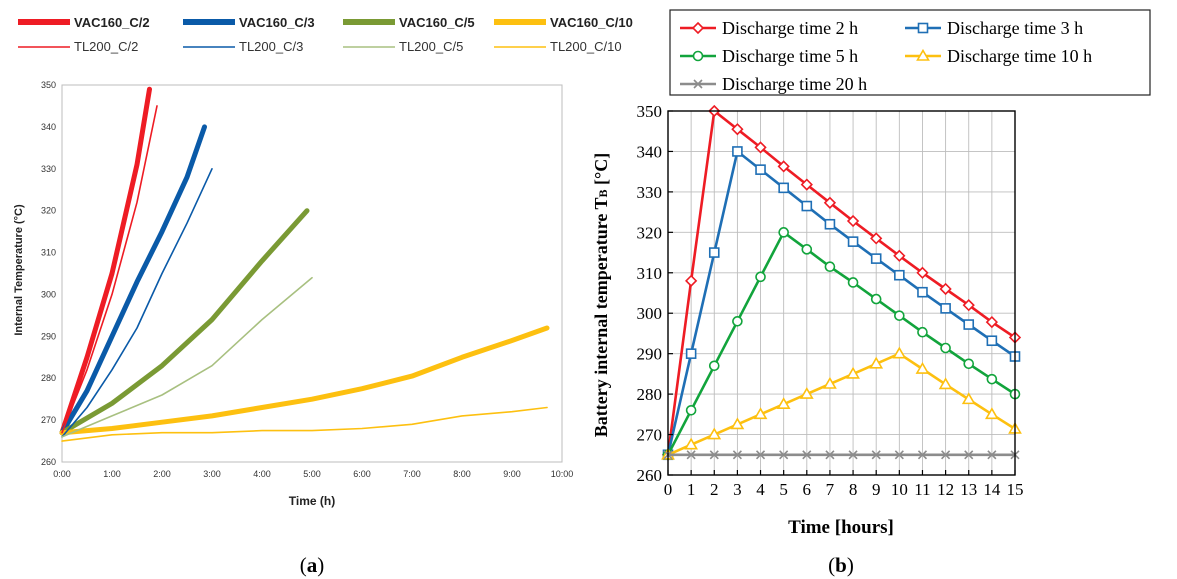 The width and height of the screenshot is (1177, 579). I want to click on legend-label-tl200-c-5: TL200_C/5, so click(431, 46).